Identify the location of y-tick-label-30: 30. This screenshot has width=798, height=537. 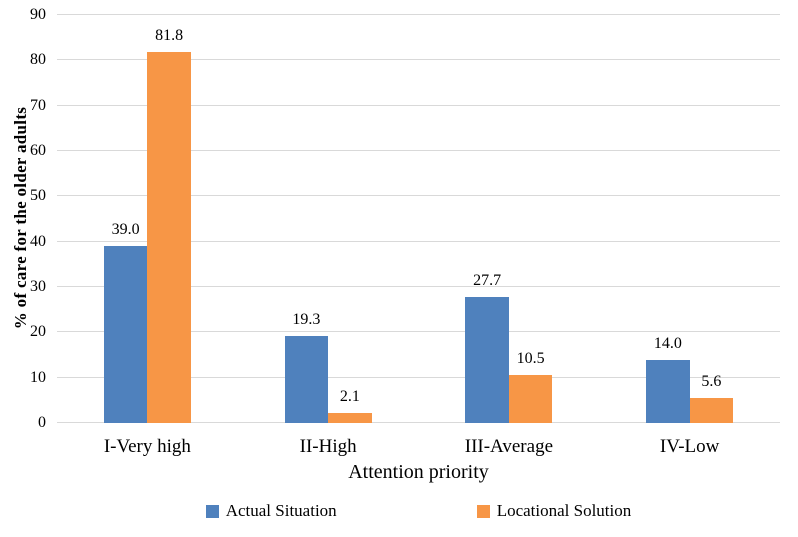
(38, 286).